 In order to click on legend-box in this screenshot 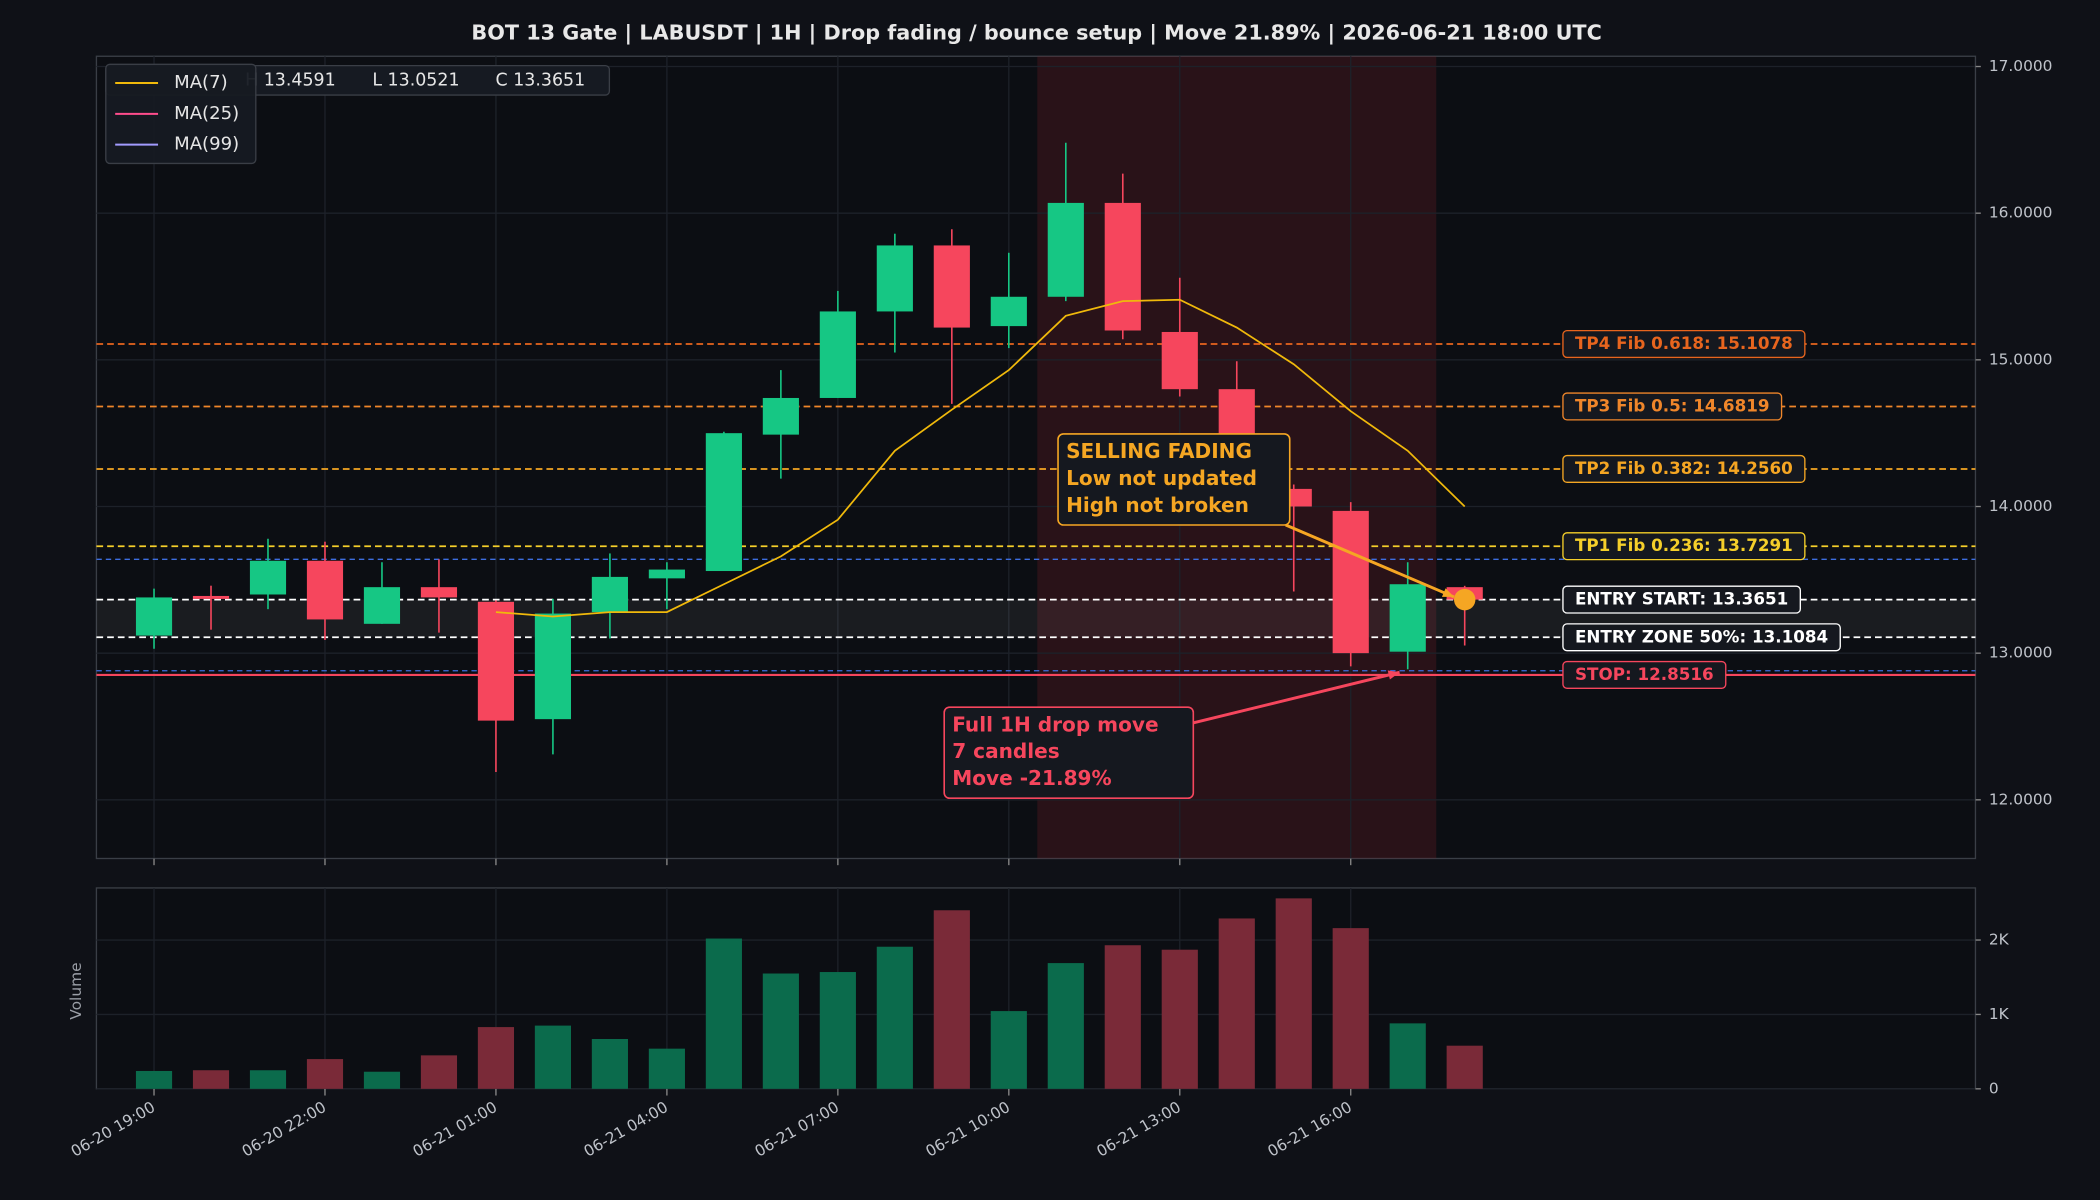, I will do `click(181, 114)`.